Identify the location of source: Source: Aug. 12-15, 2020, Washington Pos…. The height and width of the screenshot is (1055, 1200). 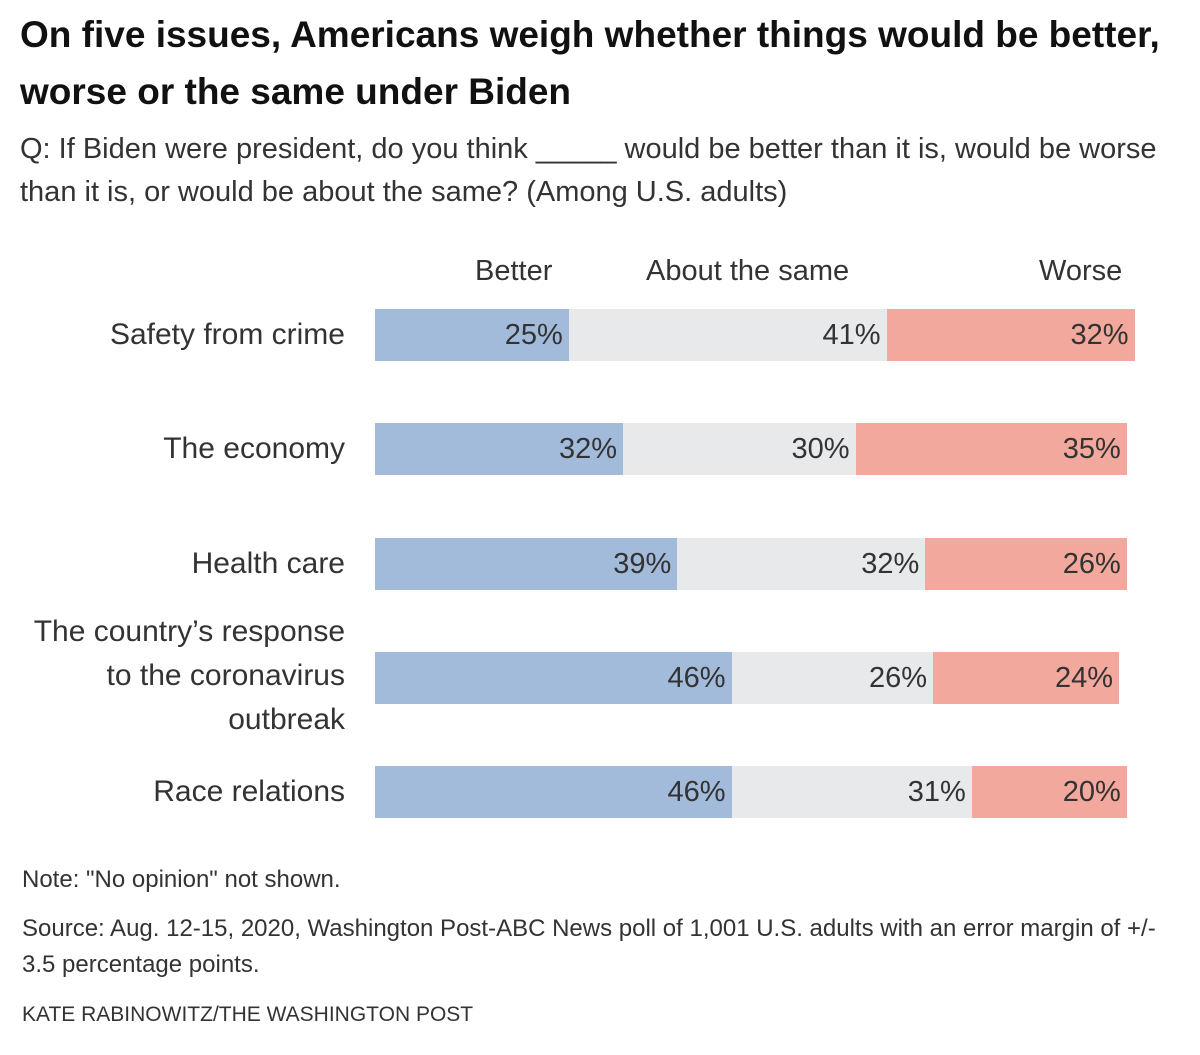
(589, 946).